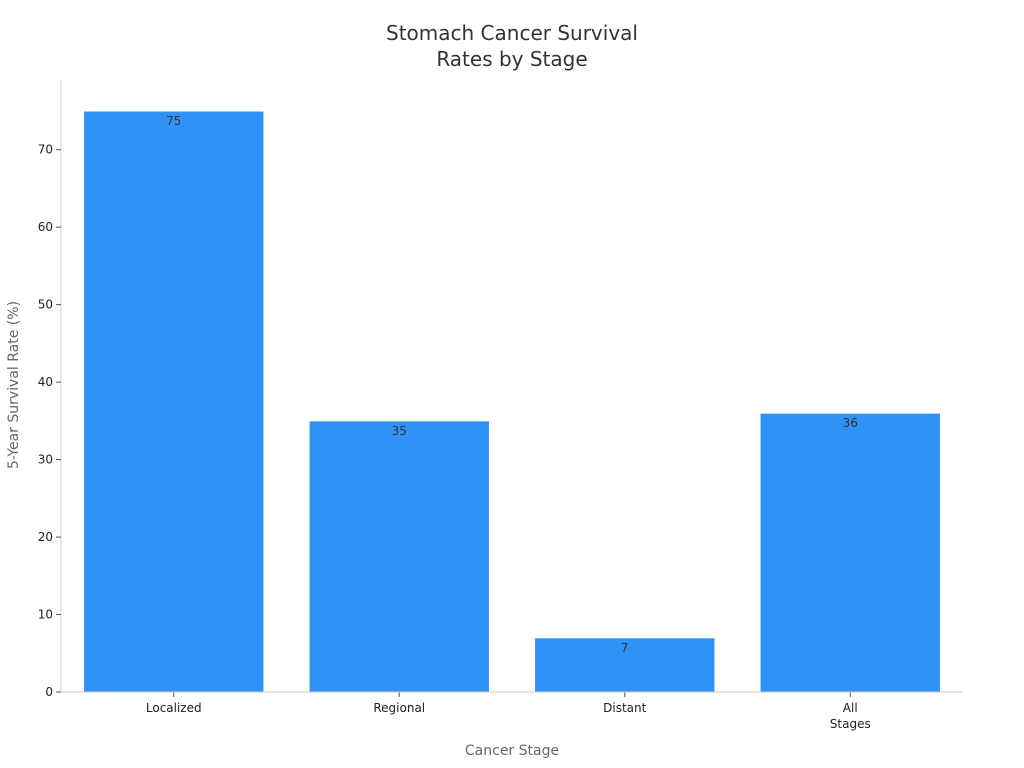 This screenshot has width=1024, height=768. Describe the element at coordinates (399, 708) in the screenshot. I see `x-tick-label: Regional` at that location.